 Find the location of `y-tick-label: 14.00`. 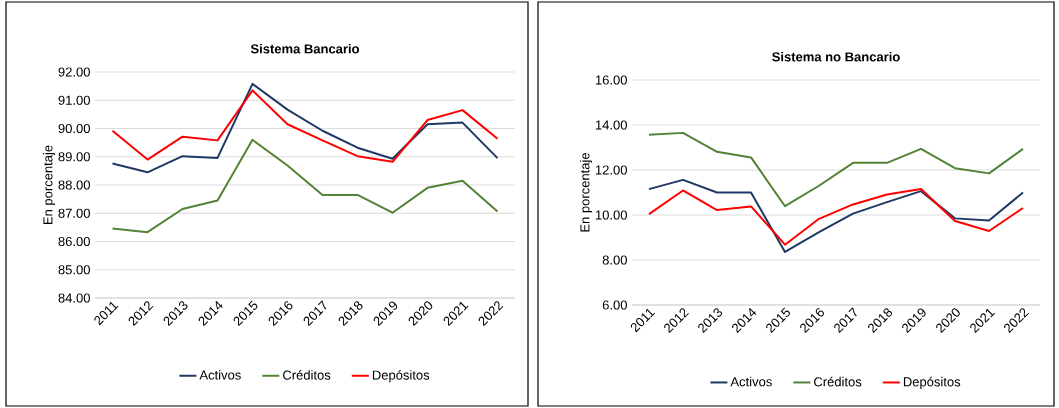

y-tick-label: 14.00 is located at coordinates (611, 125).